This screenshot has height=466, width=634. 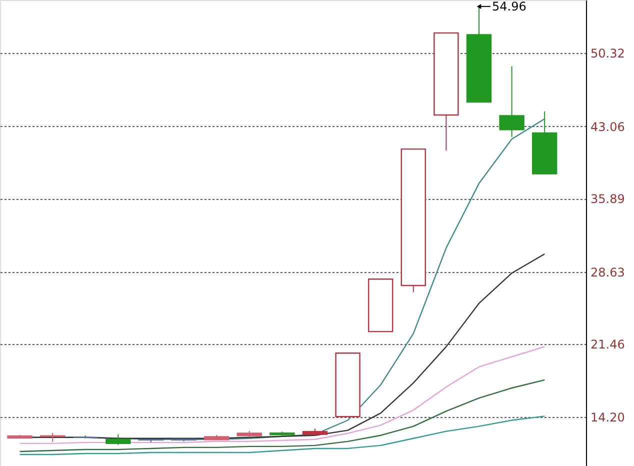 What do you see at coordinates (607, 345) in the screenshot?
I see `y-tick-label: 21.46` at bounding box center [607, 345].